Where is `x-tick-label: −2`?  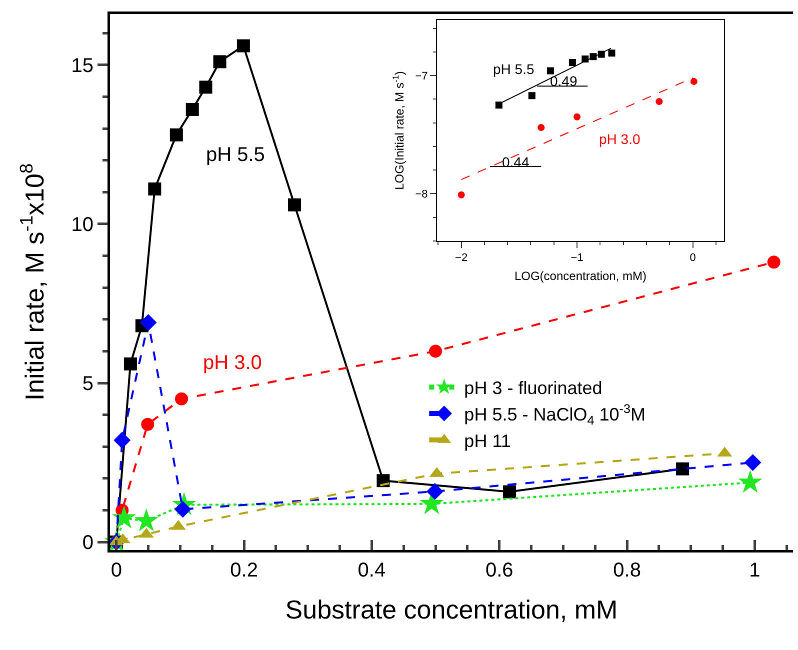
x-tick-label: −2 is located at coordinates (461, 258).